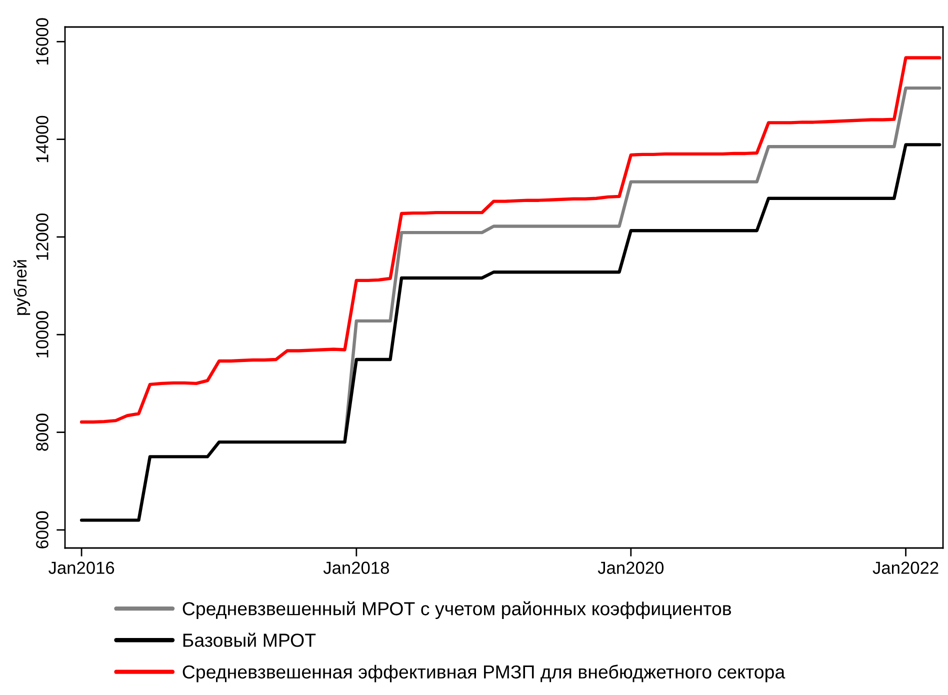 The width and height of the screenshot is (948, 695). Describe the element at coordinates (484, 673) in the screenshot. I see `legend-label: Средневзвешенная эффективная РМЗП для внебюджетного сектора` at that location.